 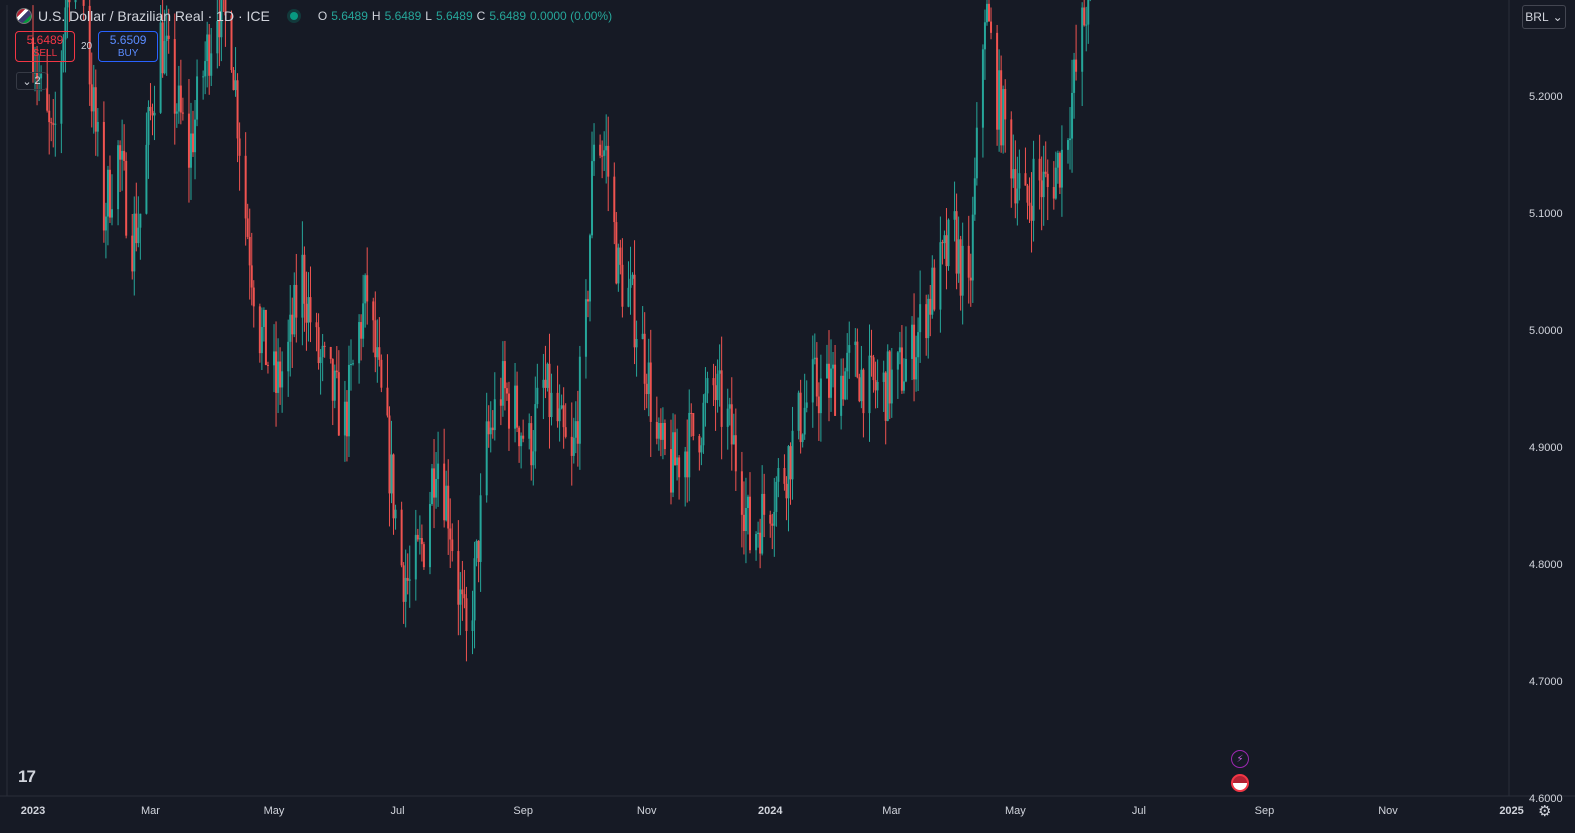 What do you see at coordinates (45, 46) in the screenshot?
I see `sell-button: 5.6489 SELL` at bounding box center [45, 46].